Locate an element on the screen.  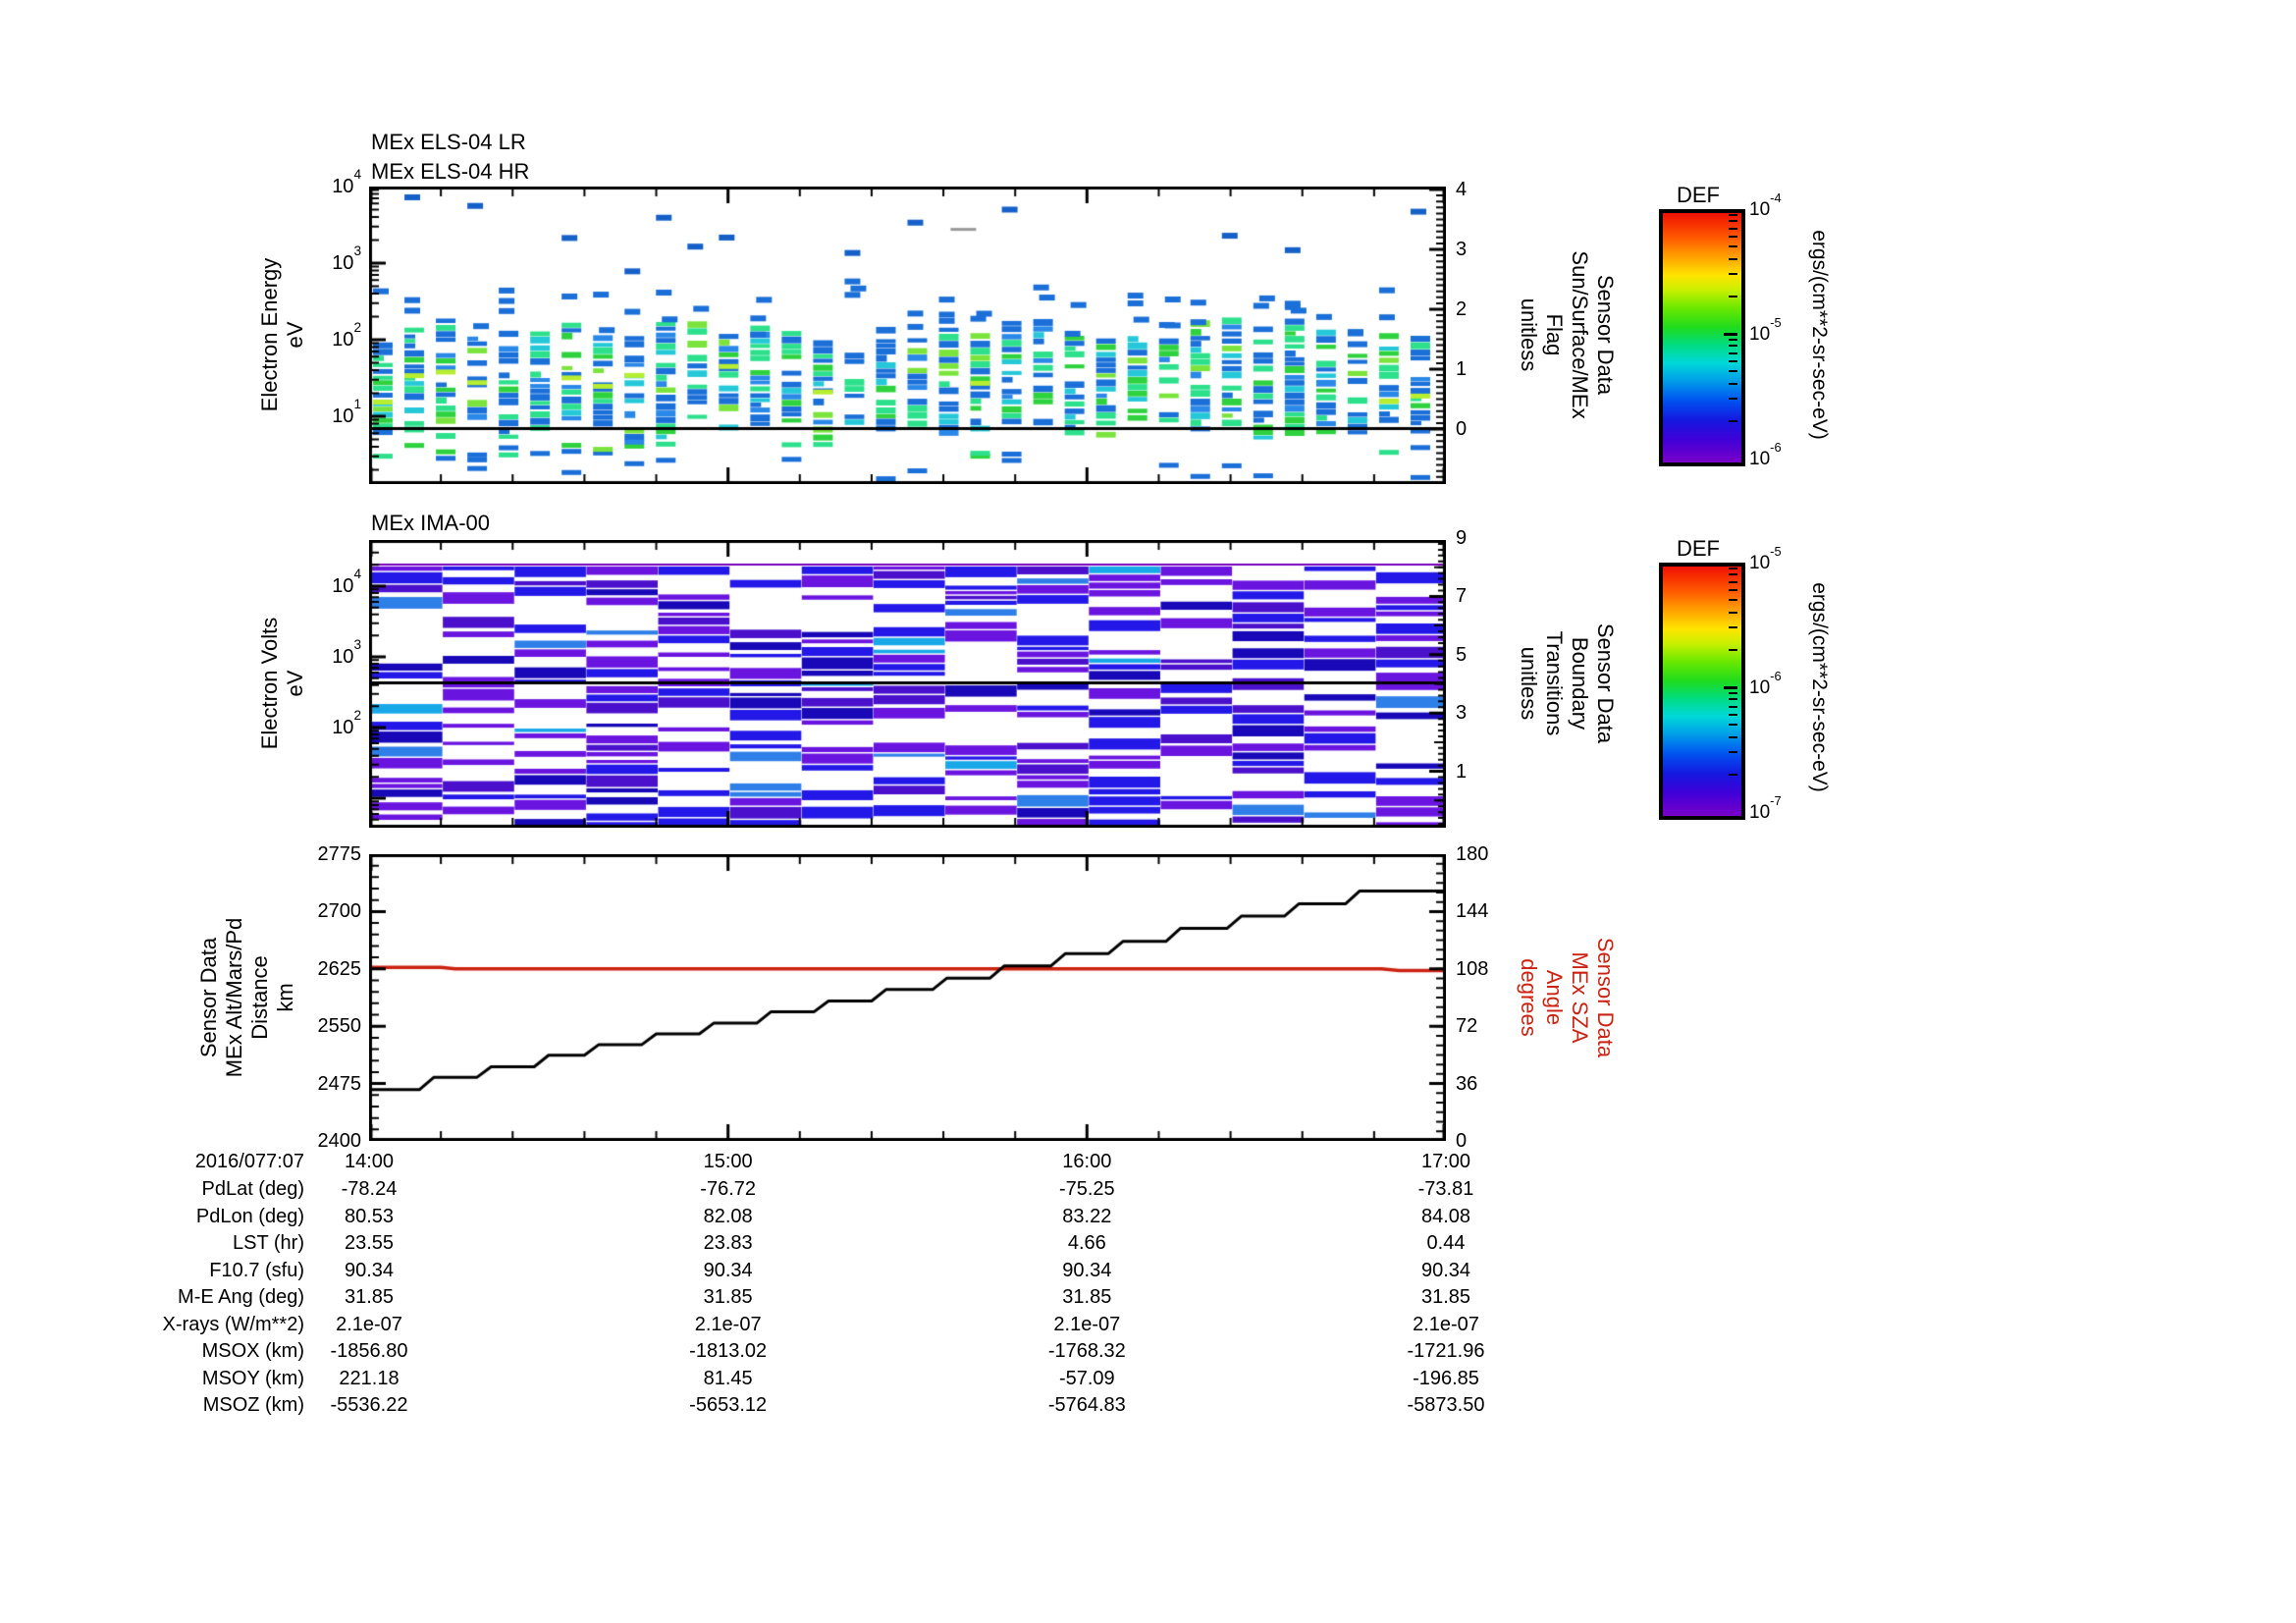
table-row-label: MSOY (km) is located at coordinates (252, 1378).